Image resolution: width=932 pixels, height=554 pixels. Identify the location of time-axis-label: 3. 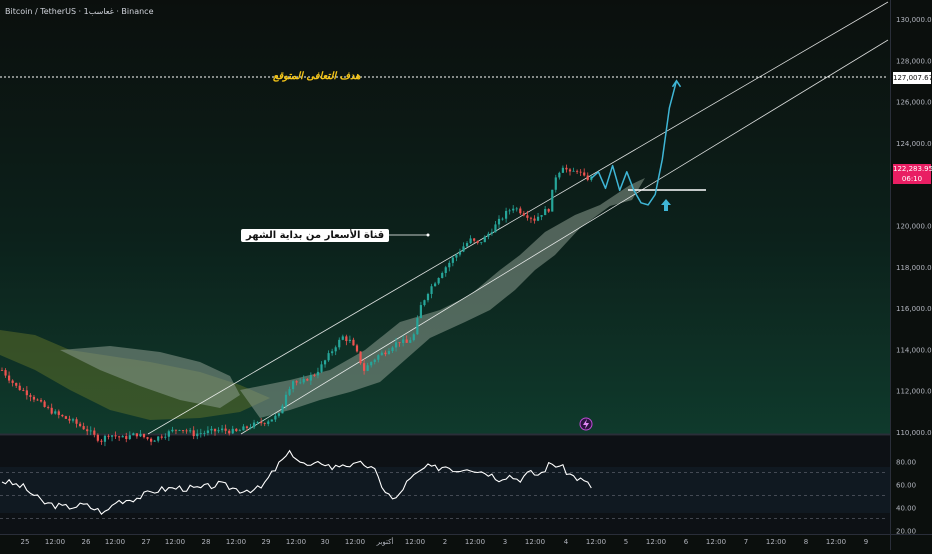
(505, 542).